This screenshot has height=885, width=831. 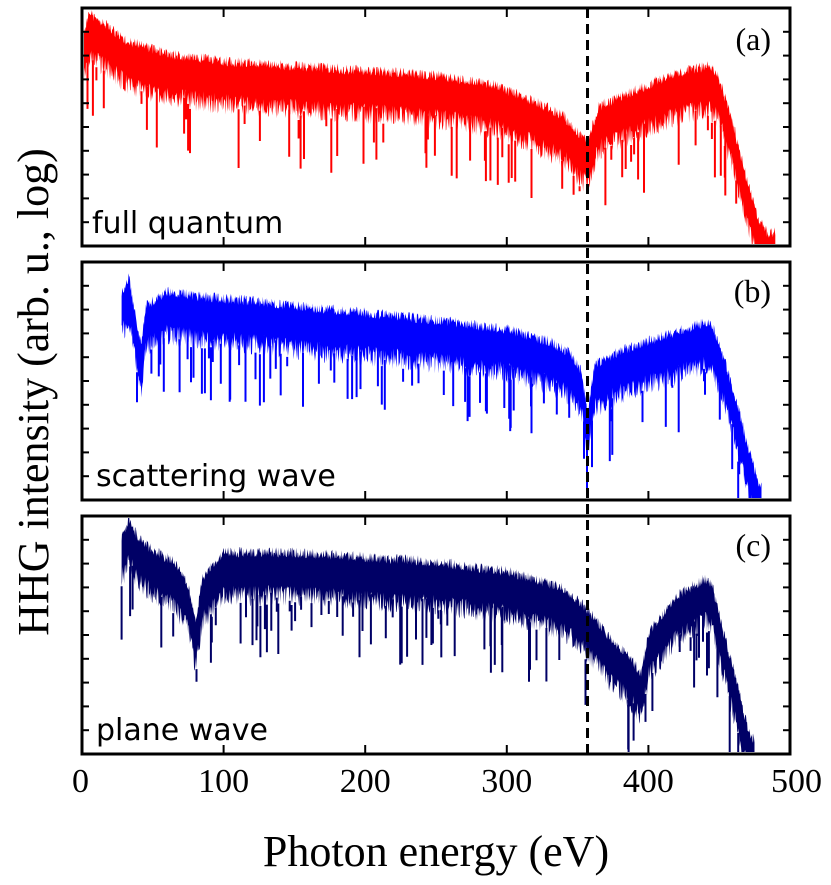 What do you see at coordinates (182, 730) in the screenshot?
I see `panel-c-note: plane wave` at bounding box center [182, 730].